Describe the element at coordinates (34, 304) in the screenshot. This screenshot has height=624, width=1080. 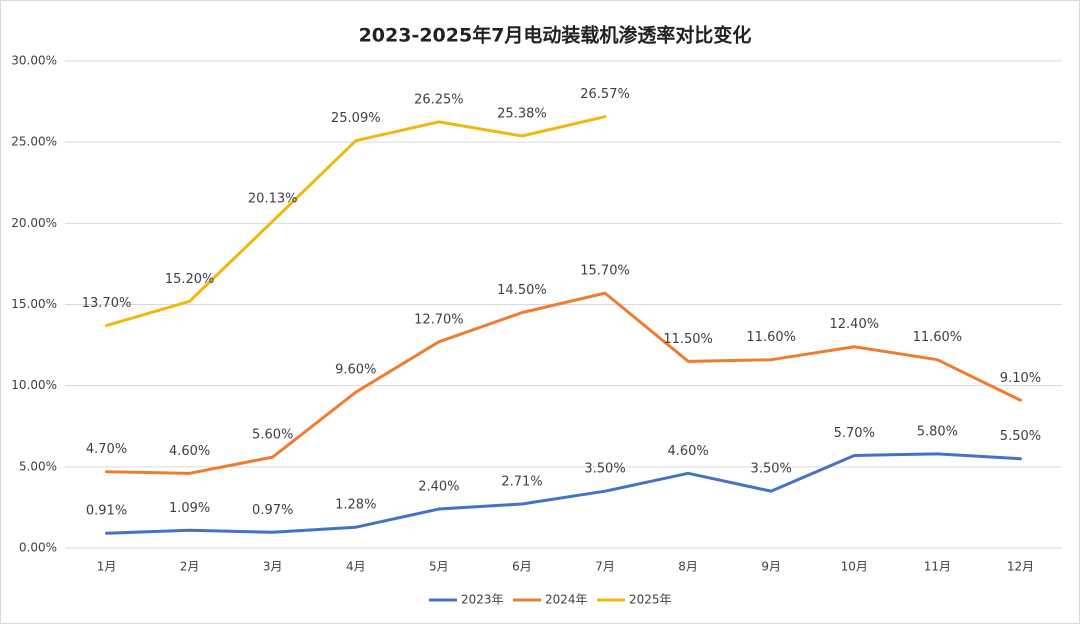
I see `y-tick-label: 15.00%` at that location.